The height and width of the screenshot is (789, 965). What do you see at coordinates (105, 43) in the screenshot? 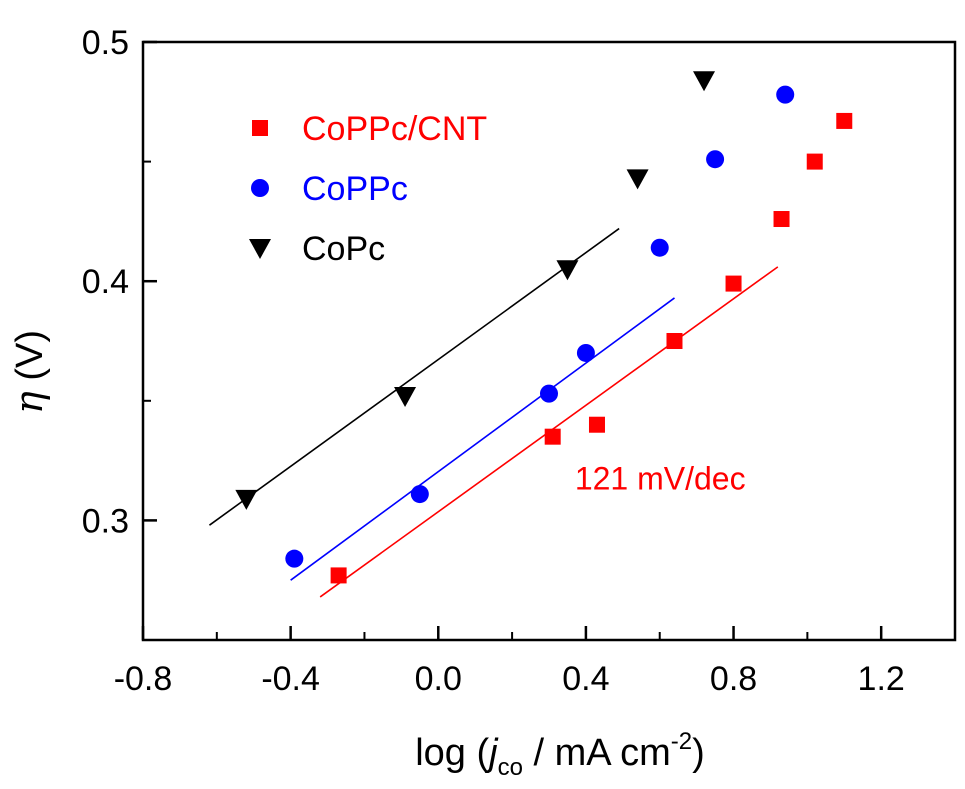
I see `y-tick-label: 0.5` at bounding box center [105, 43].